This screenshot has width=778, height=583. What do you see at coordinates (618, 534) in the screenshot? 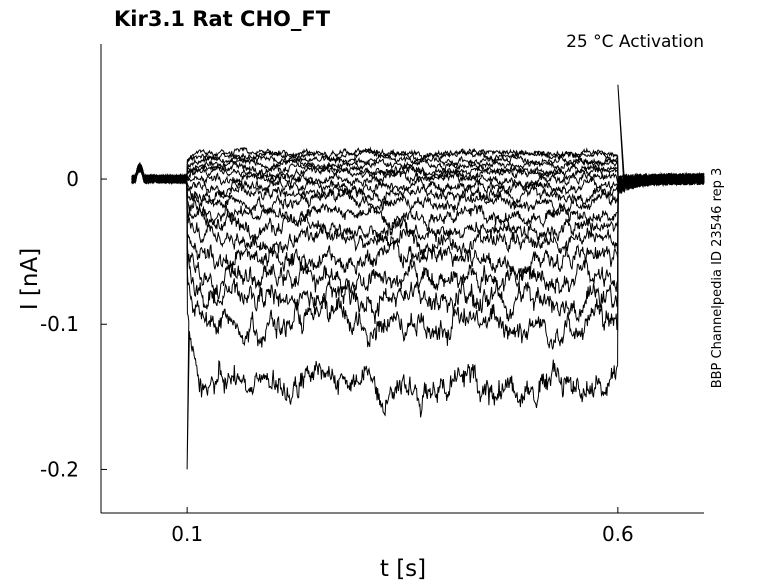
I see `x-tick-label-1: 0.6` at bounding box center [618, 534].